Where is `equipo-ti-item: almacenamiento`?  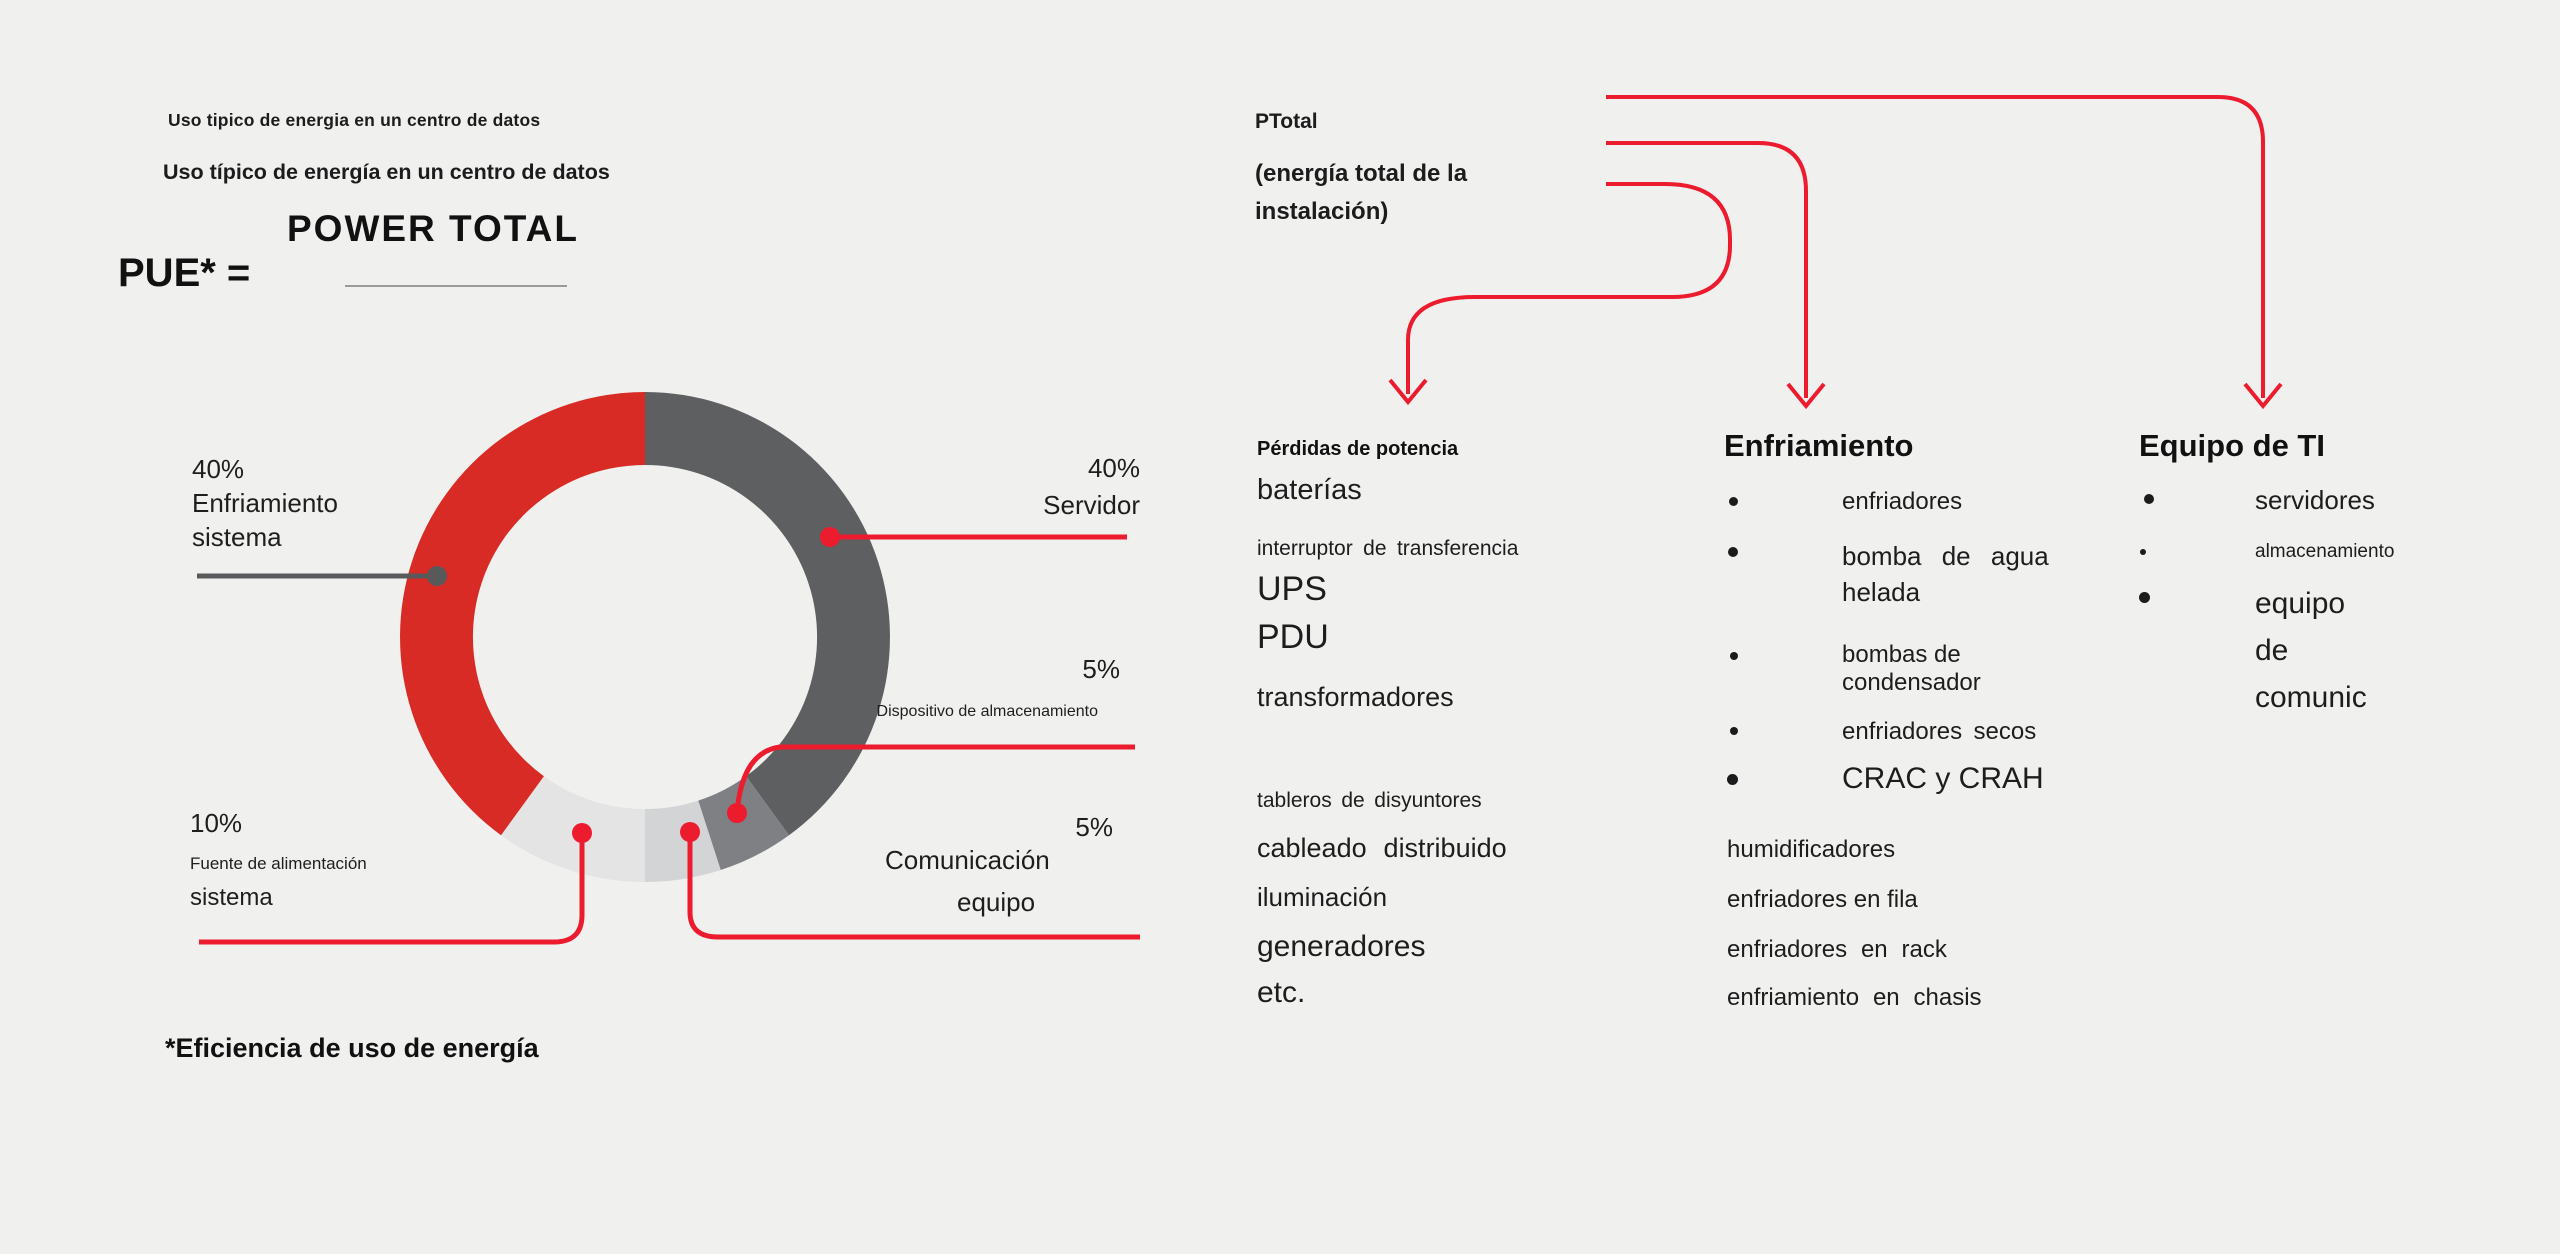 equipo-ti-item: almacenamiento is located at coordinates (2325, 551).